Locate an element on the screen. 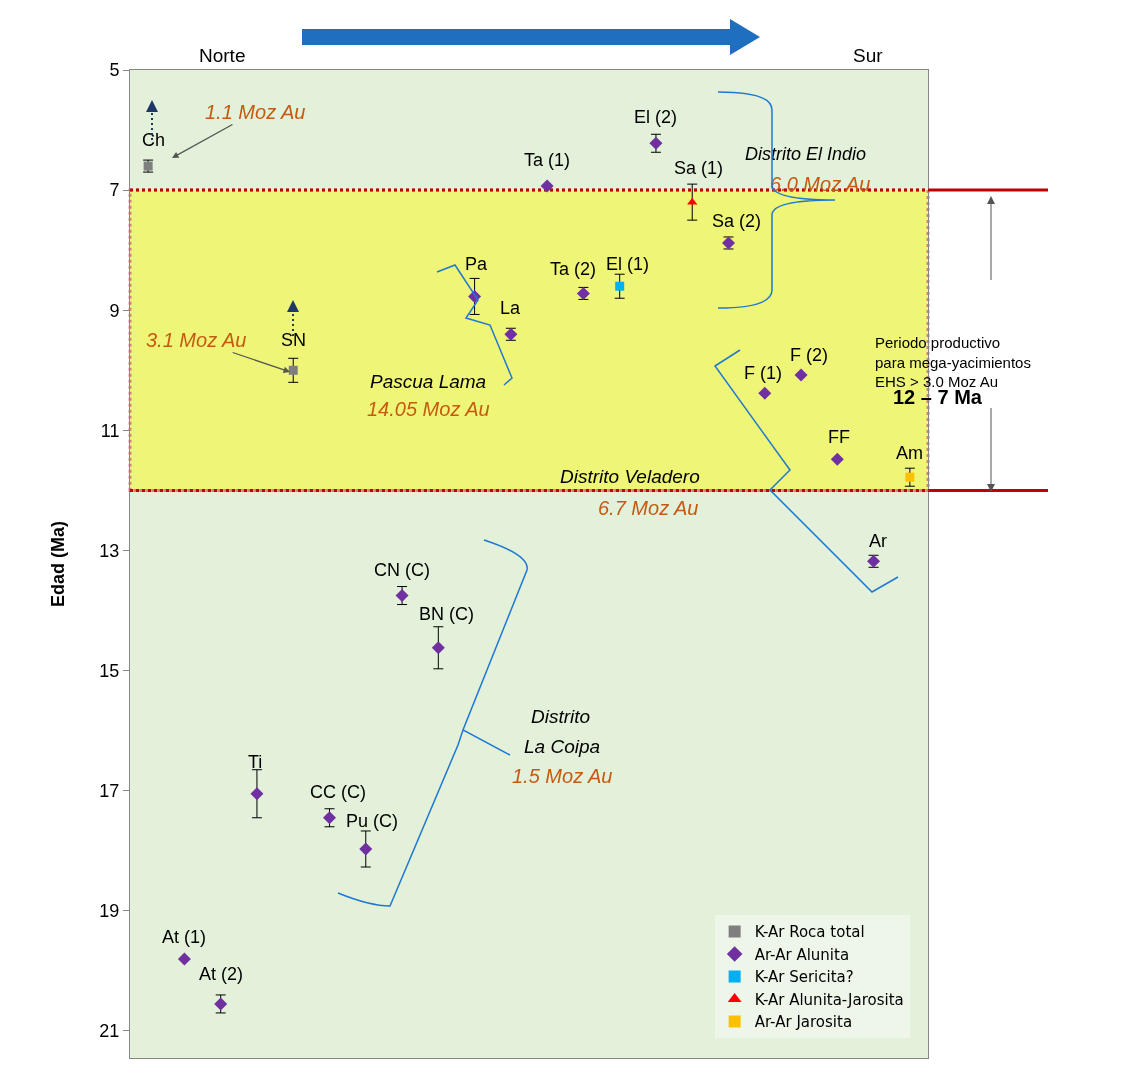 Image resolution: width=1148 pixels, height=1078 pixels. annotation: F (2) is located at coordinates (809, 355).